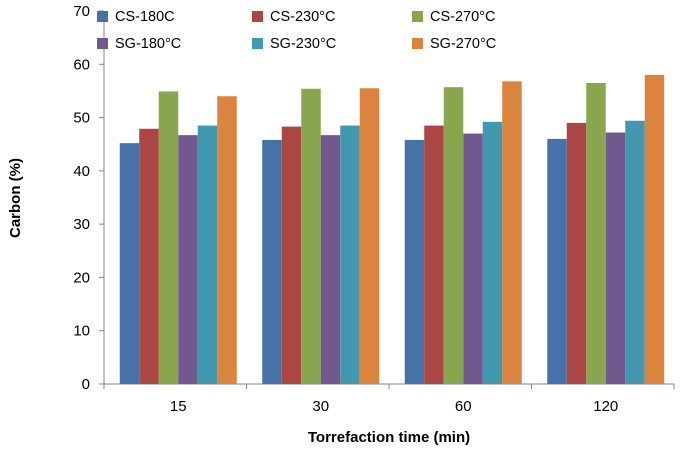 This screenshot has height=452, width=681. I want to click on y-tick-label: 30, so click(81, 224).